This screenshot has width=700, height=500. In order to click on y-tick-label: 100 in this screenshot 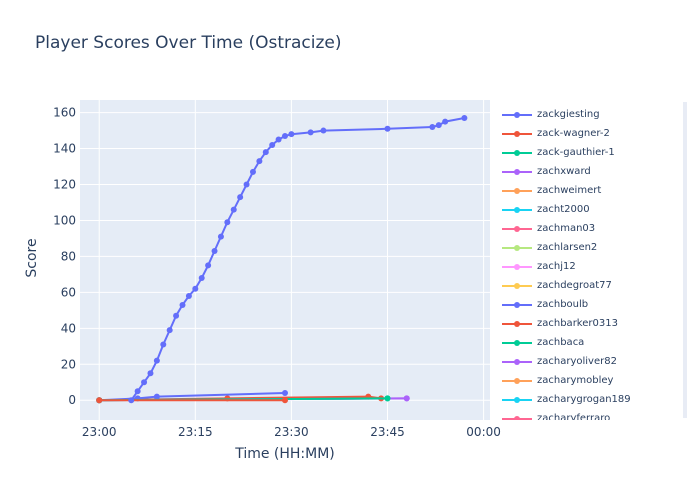, I will do `click(64, 220)`.